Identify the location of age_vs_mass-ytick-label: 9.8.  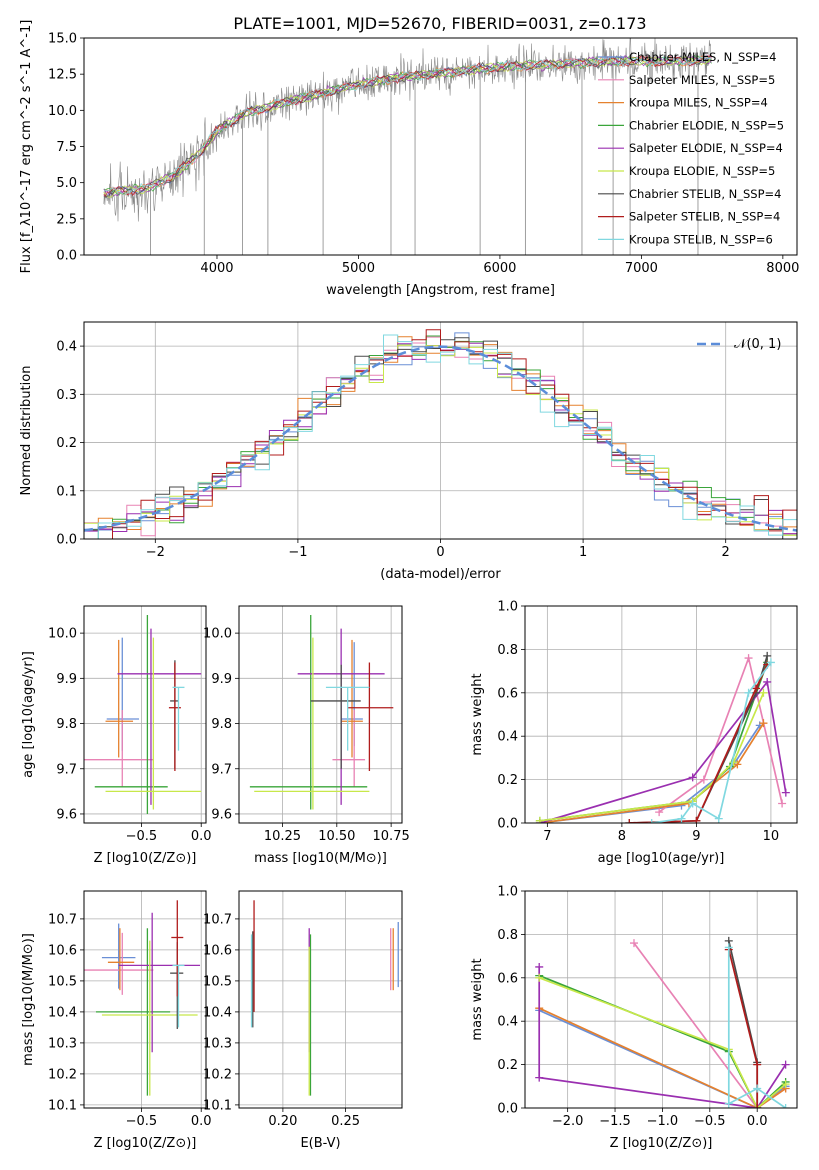
(221, 724).